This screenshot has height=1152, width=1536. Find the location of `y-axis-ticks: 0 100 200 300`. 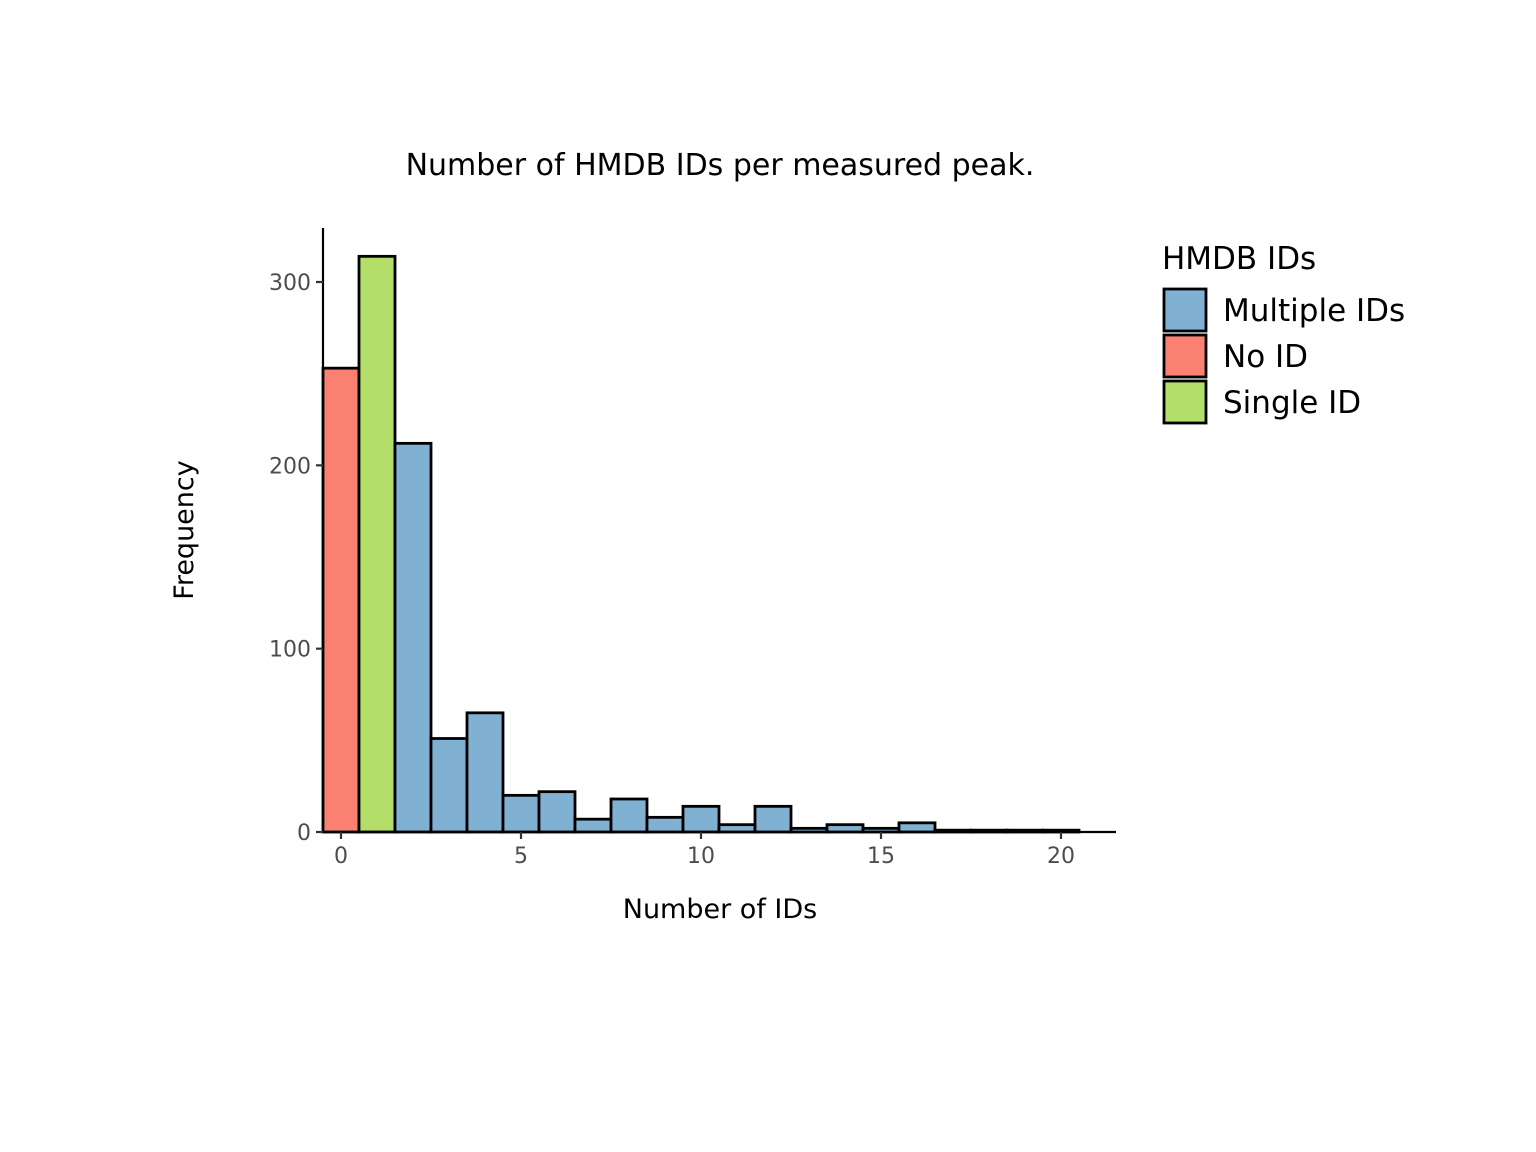

y-axis-ticks: 0 100 200 300 is located at coordinates (296, 558).